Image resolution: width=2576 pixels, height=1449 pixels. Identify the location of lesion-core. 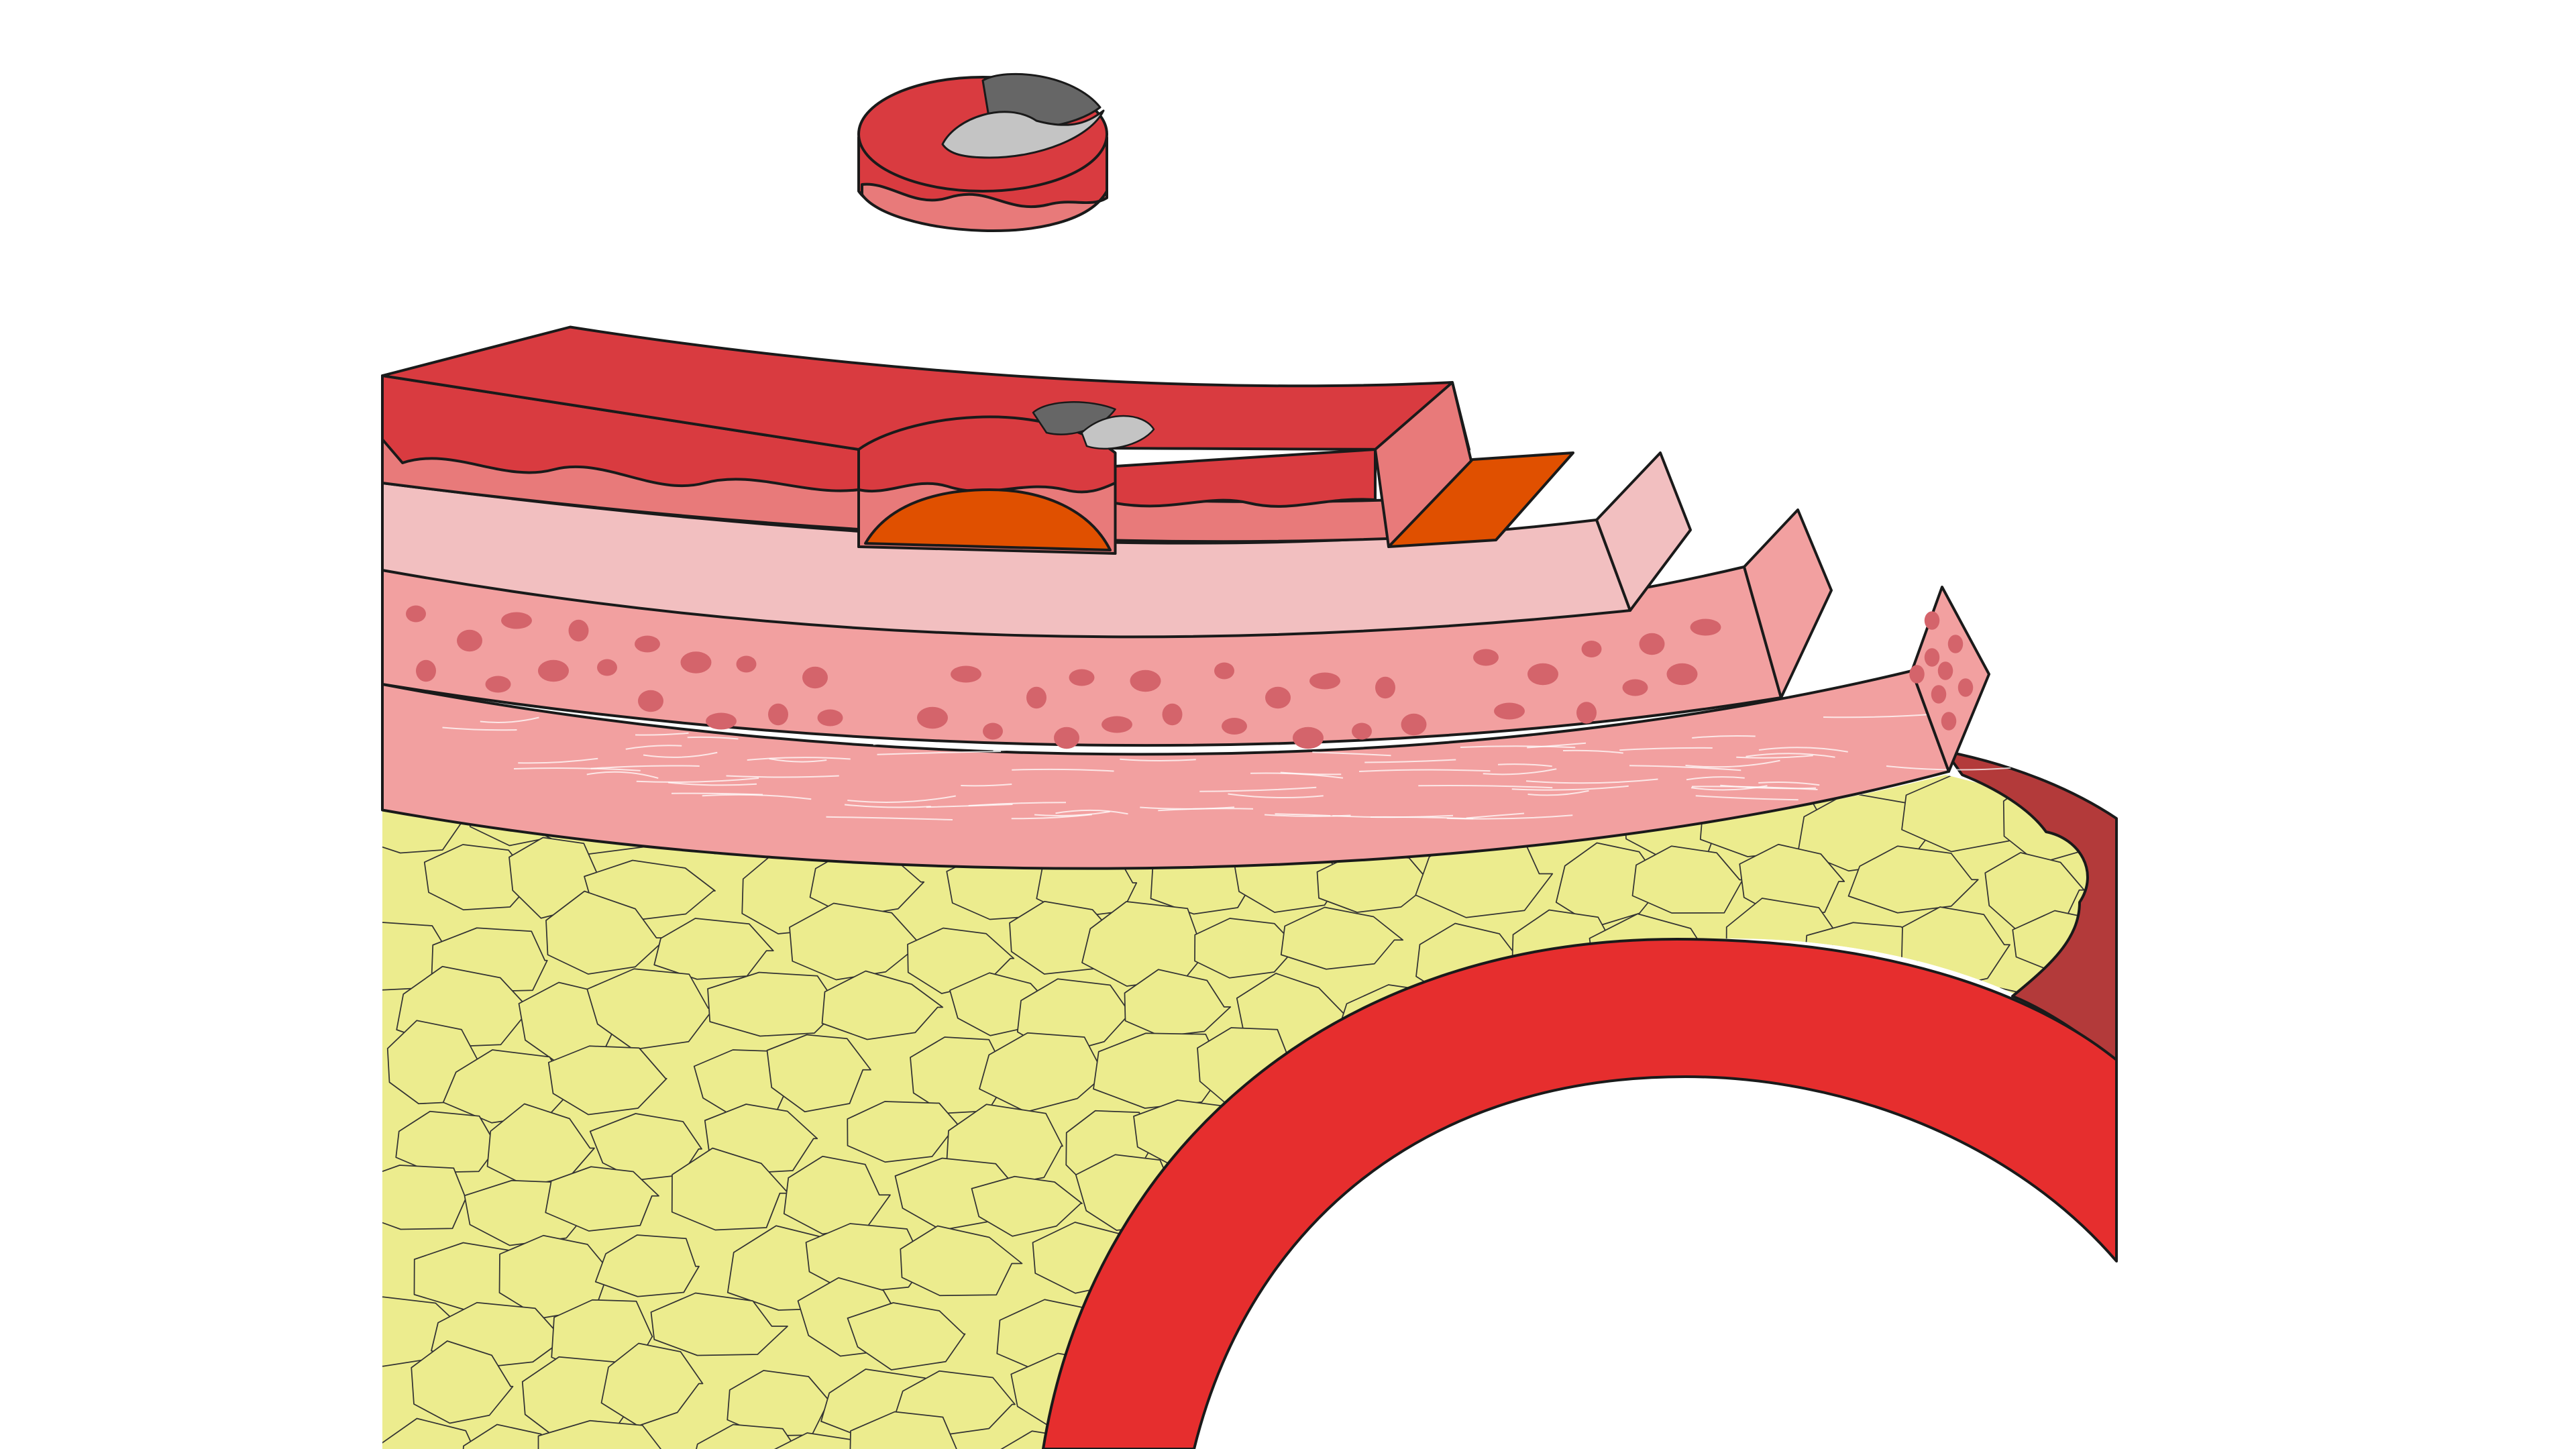
(988, 519).